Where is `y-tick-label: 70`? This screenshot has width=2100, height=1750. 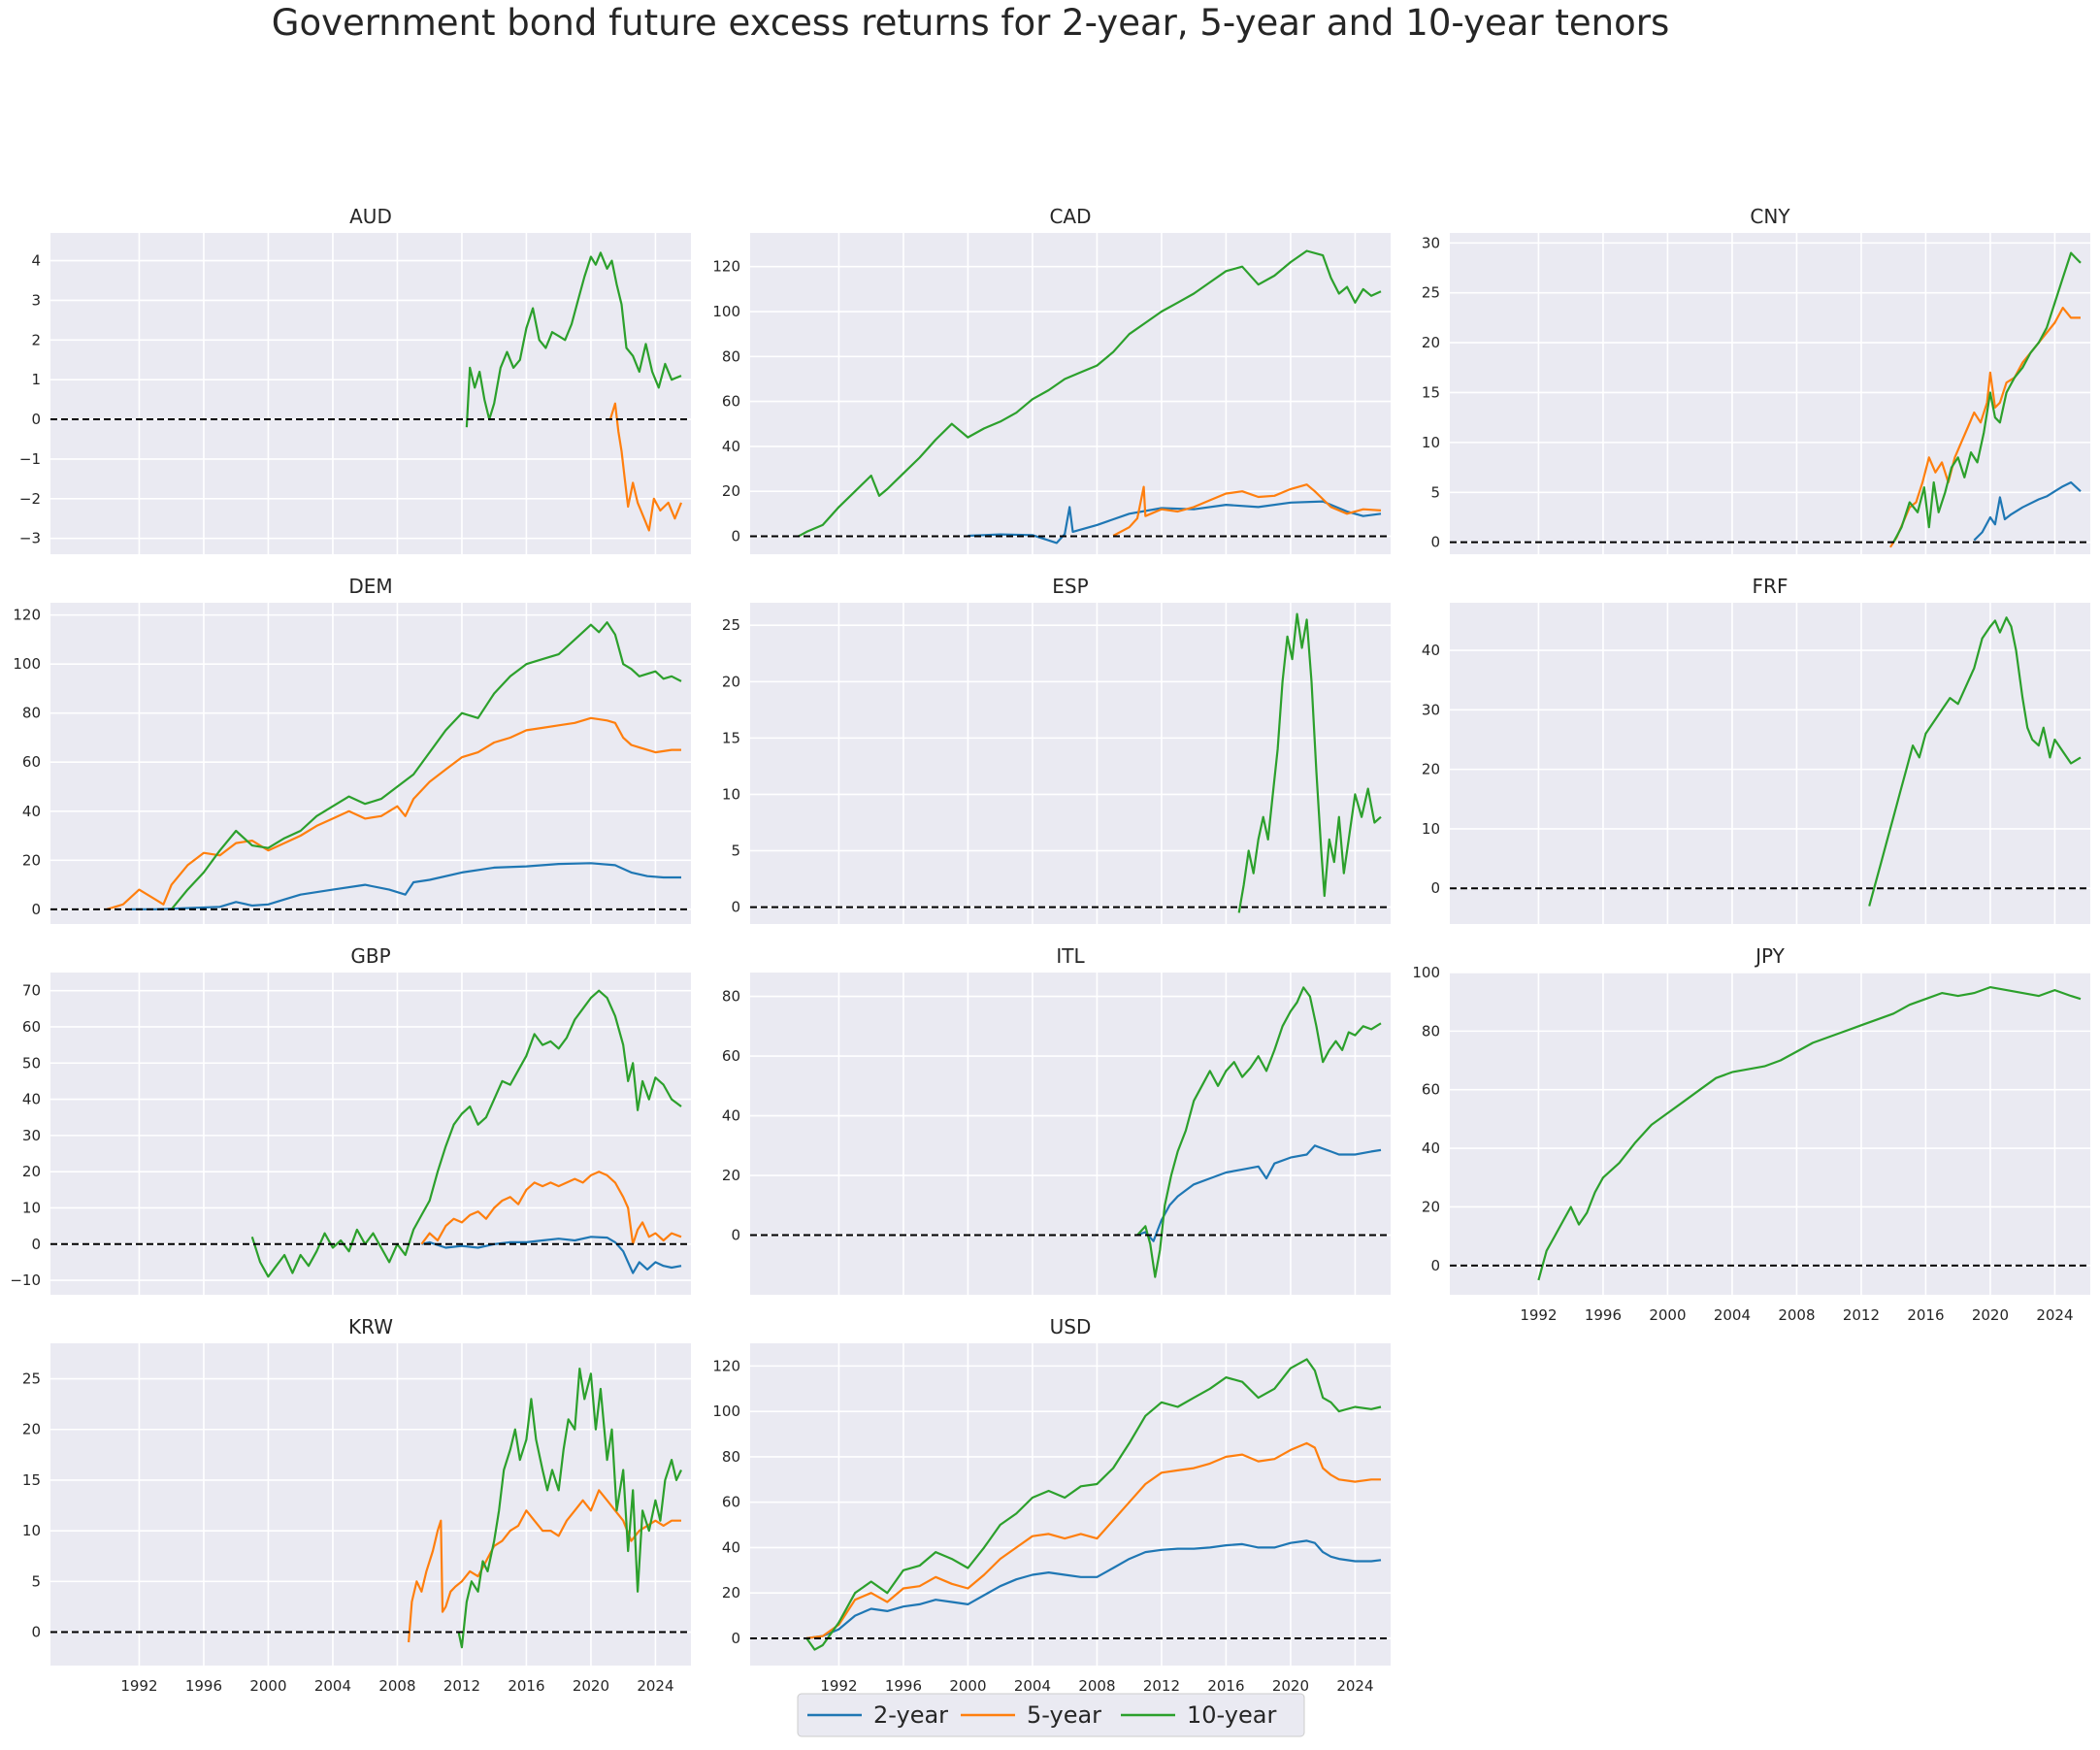 y-tick-label: 70 is located at coordinates (31, 991).